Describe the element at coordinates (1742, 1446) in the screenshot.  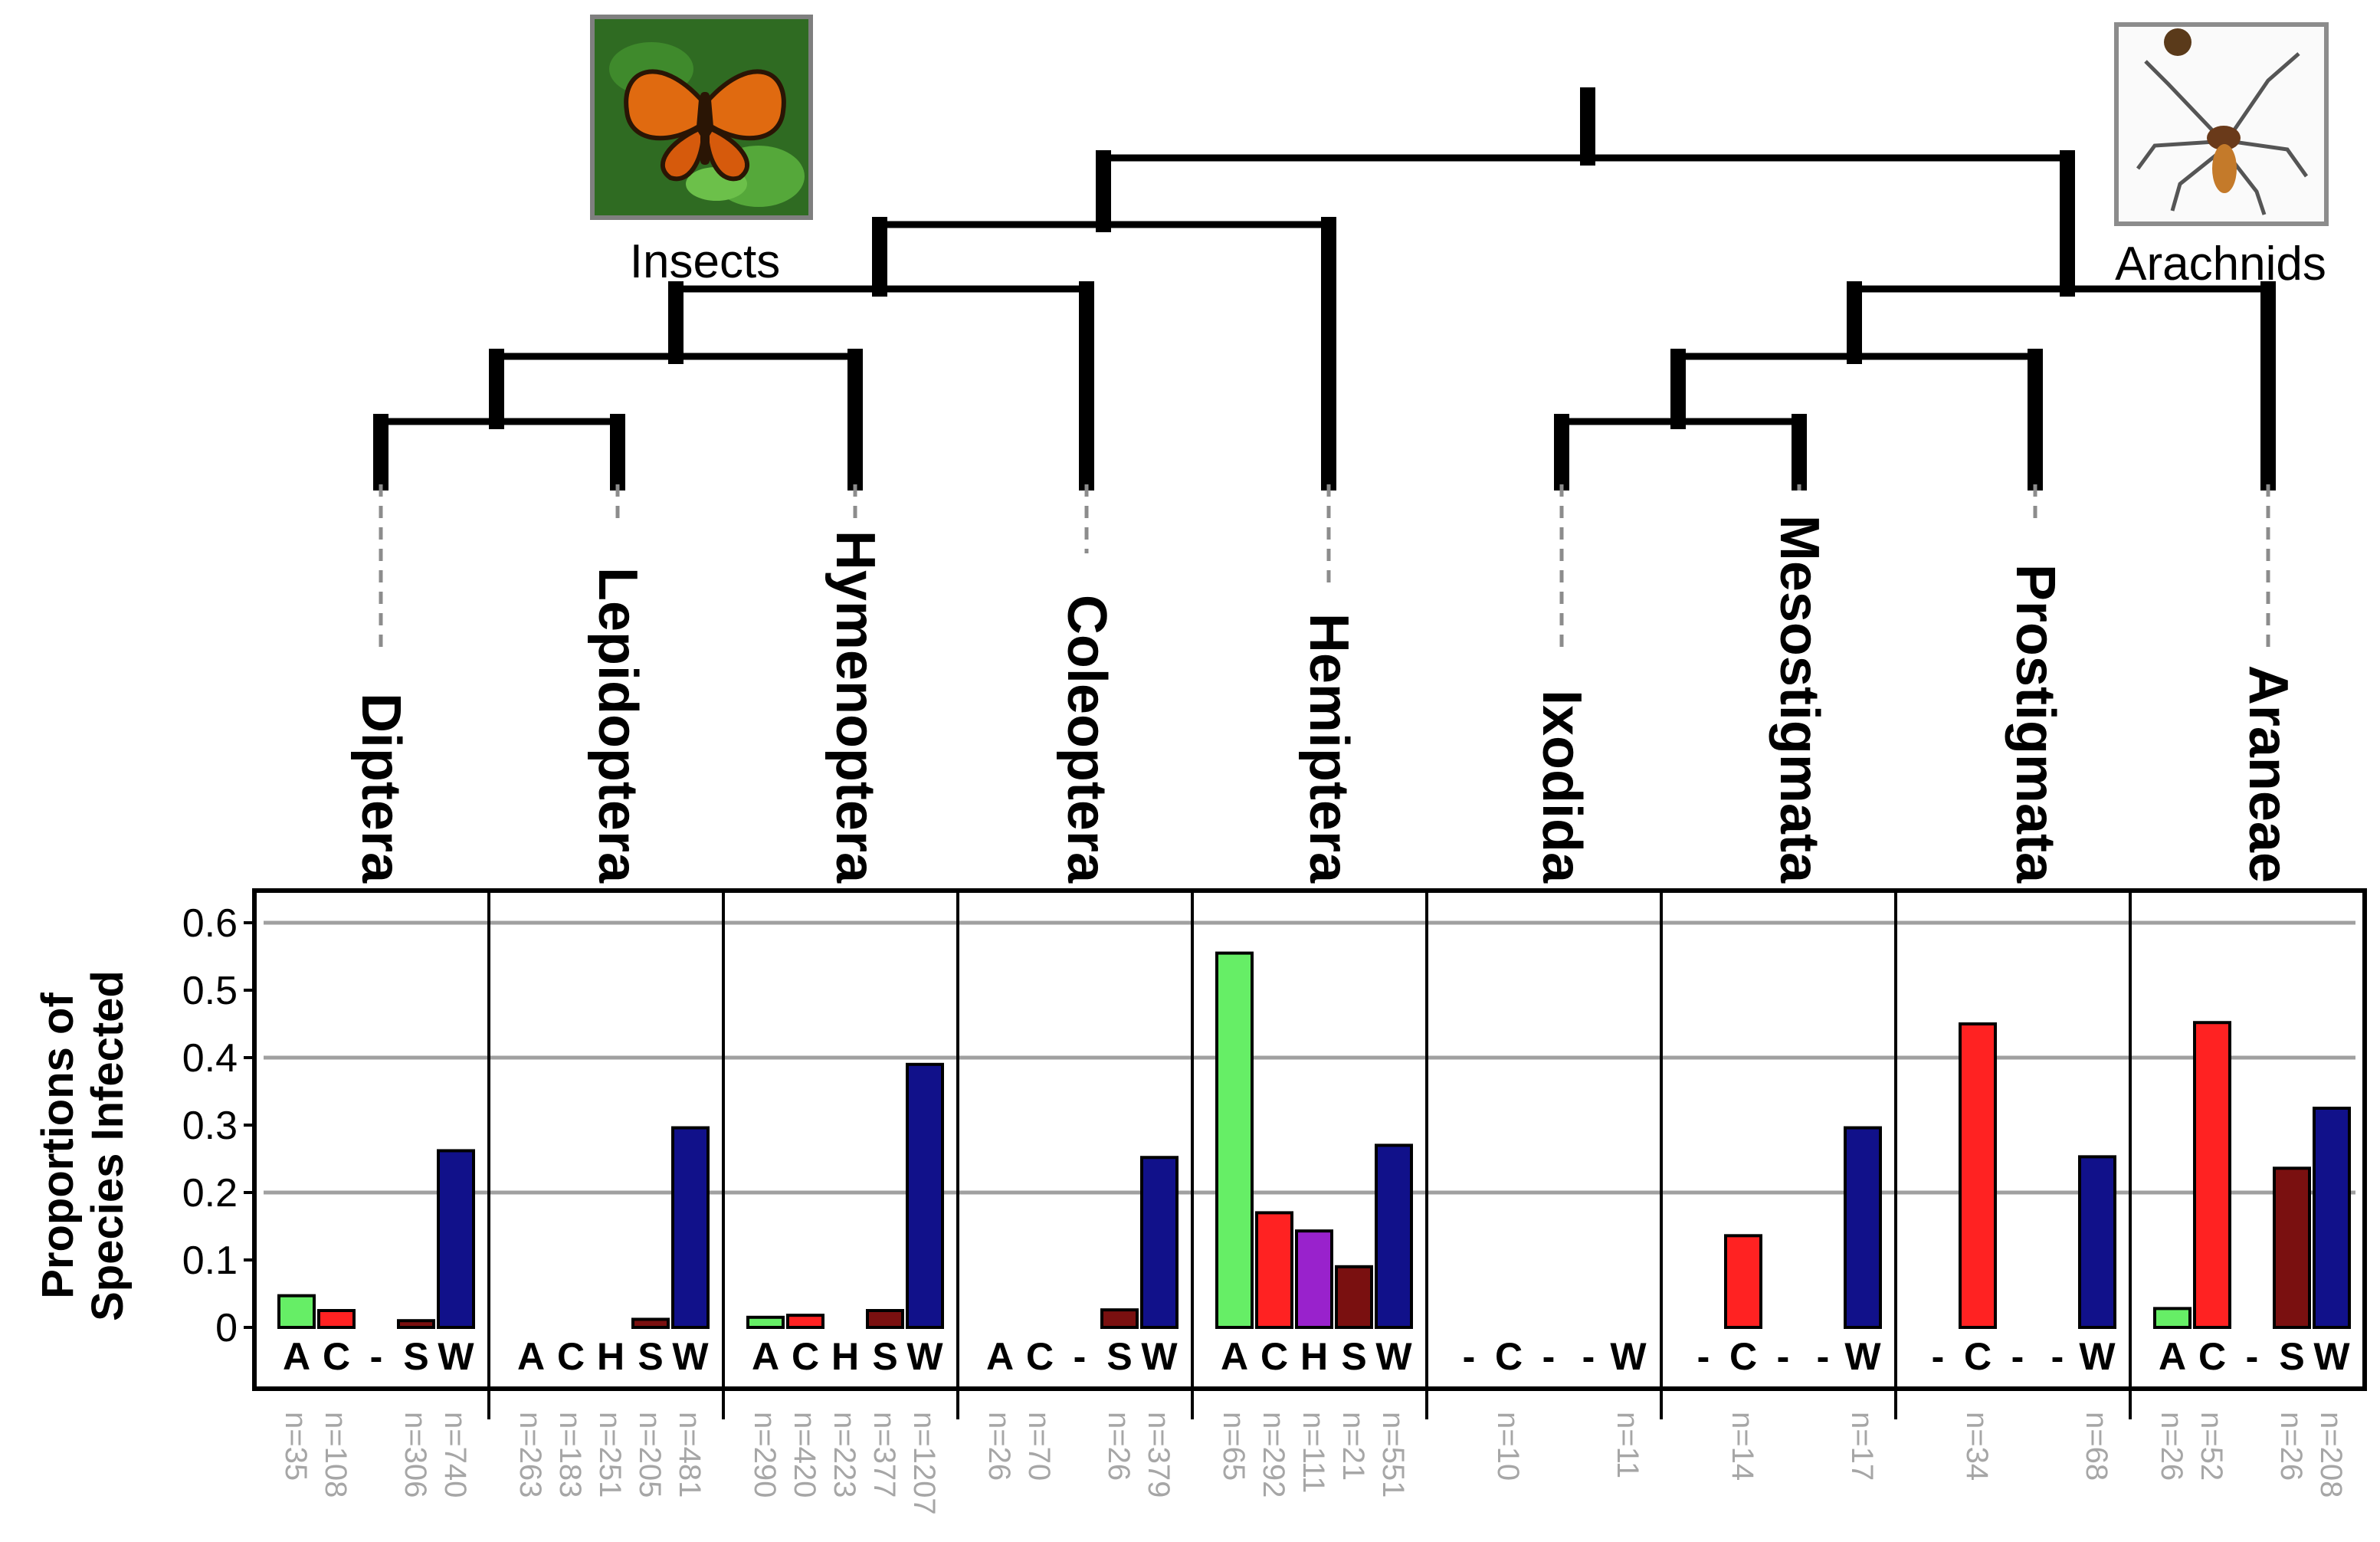
I see `sample-size-label: n=14` at that location.